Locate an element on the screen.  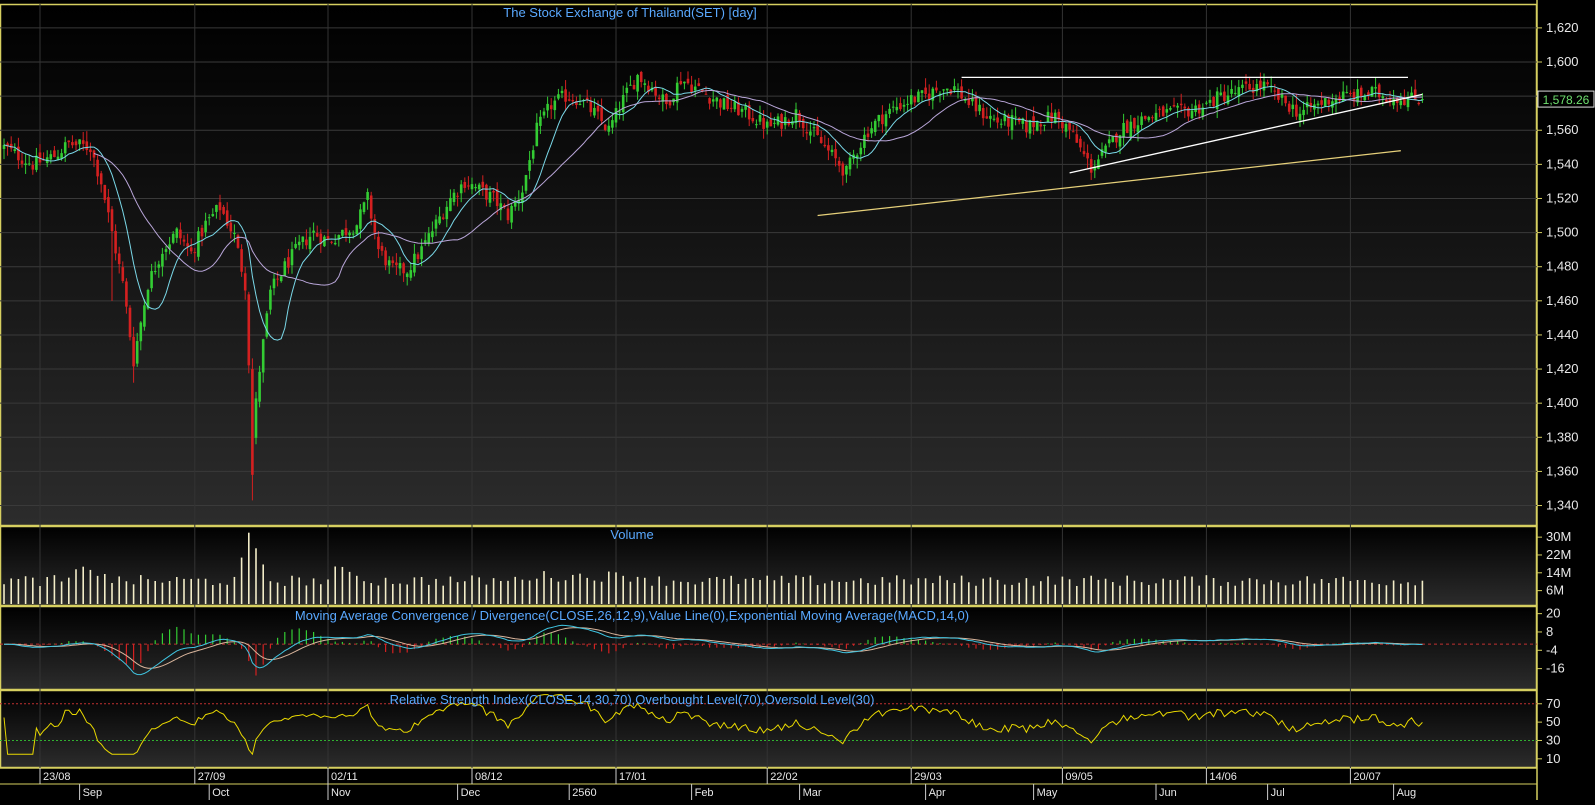
price-tick-label: 1,440 is located at coordinates (1562, 334).